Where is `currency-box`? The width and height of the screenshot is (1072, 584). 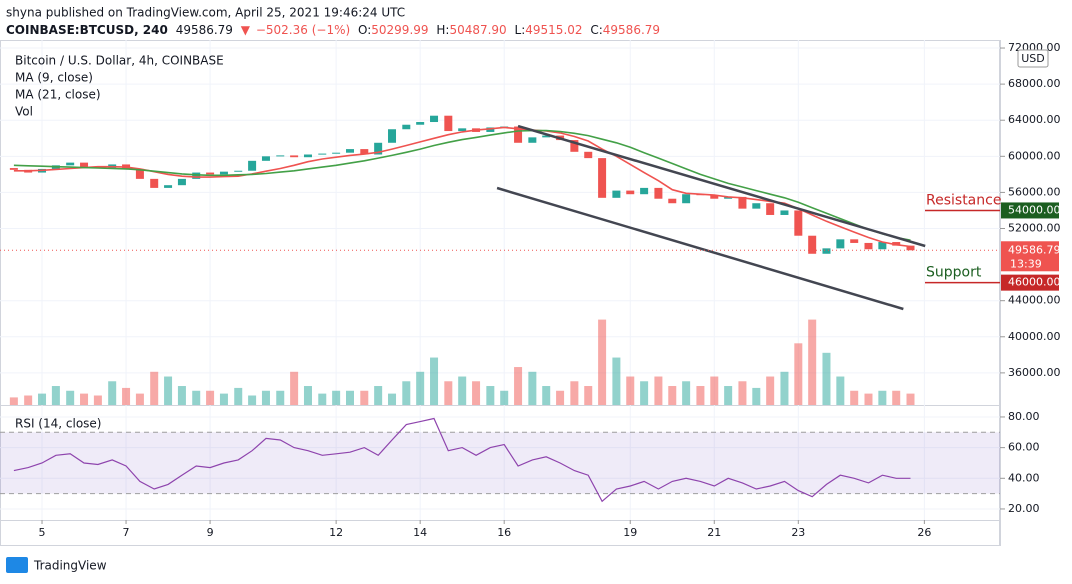
currency-box is located at coordinates (1033, 58).